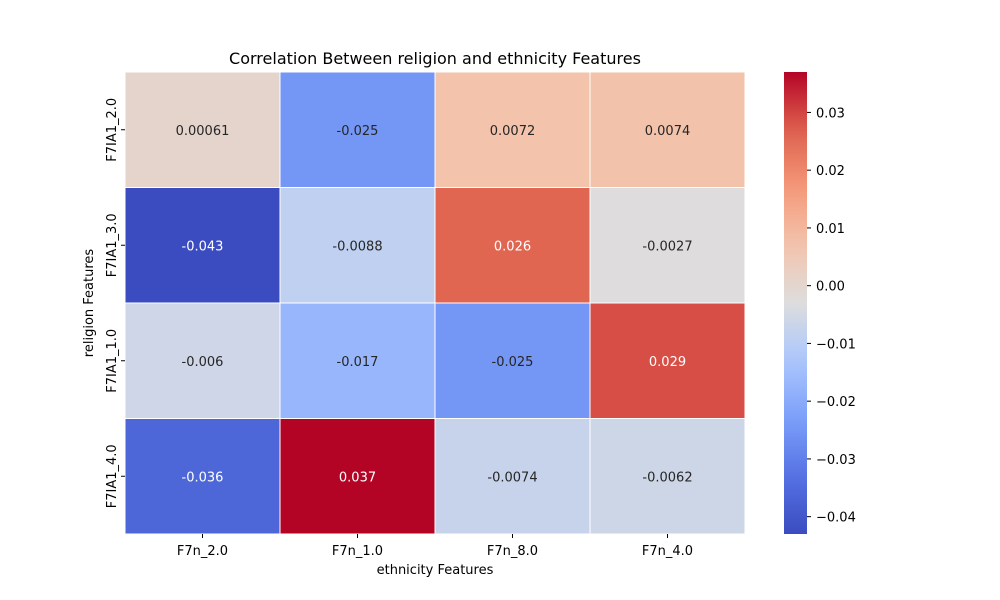 The image size is (1000, 600). I want to click on cell-value-label: 0.00061, so click(203, 131).